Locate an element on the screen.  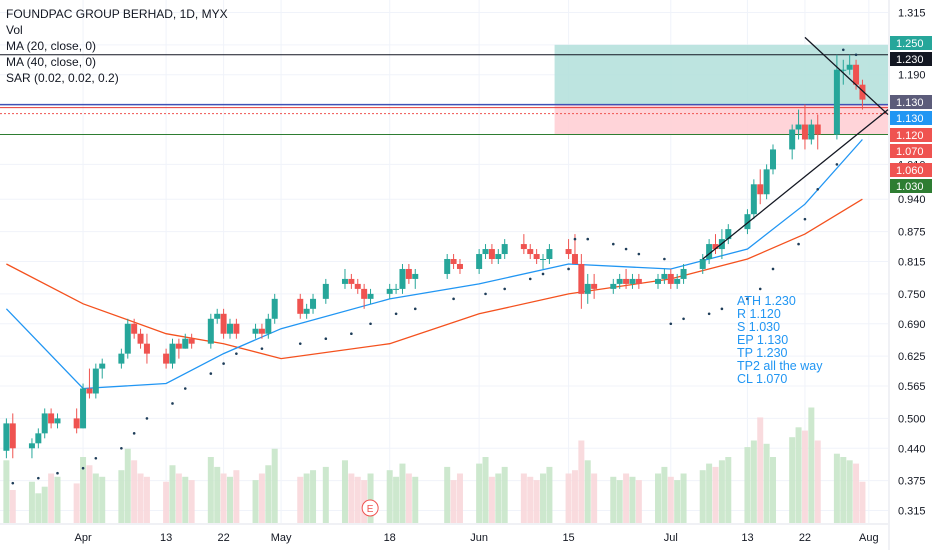
price-badge-label: 1.060 is located at coordinates (910, 171).